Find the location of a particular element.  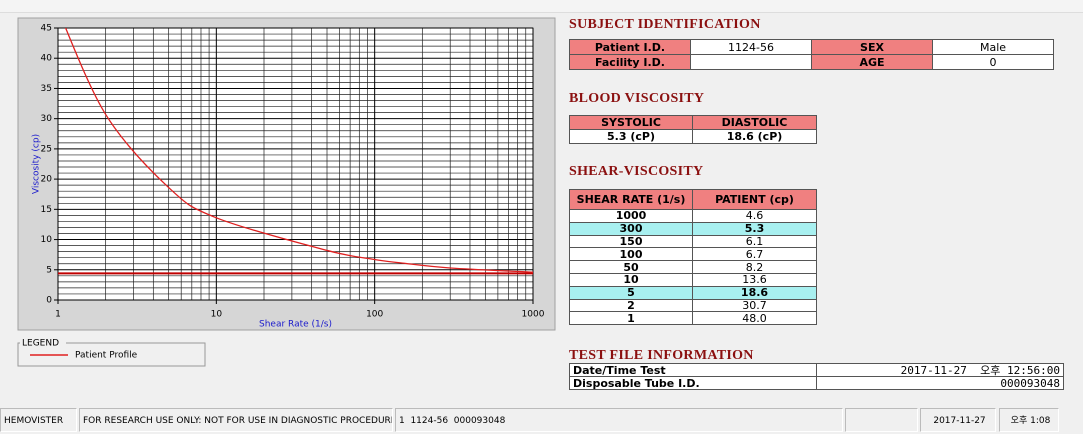

table-cell: 5 is located at coordinates (631, 292).